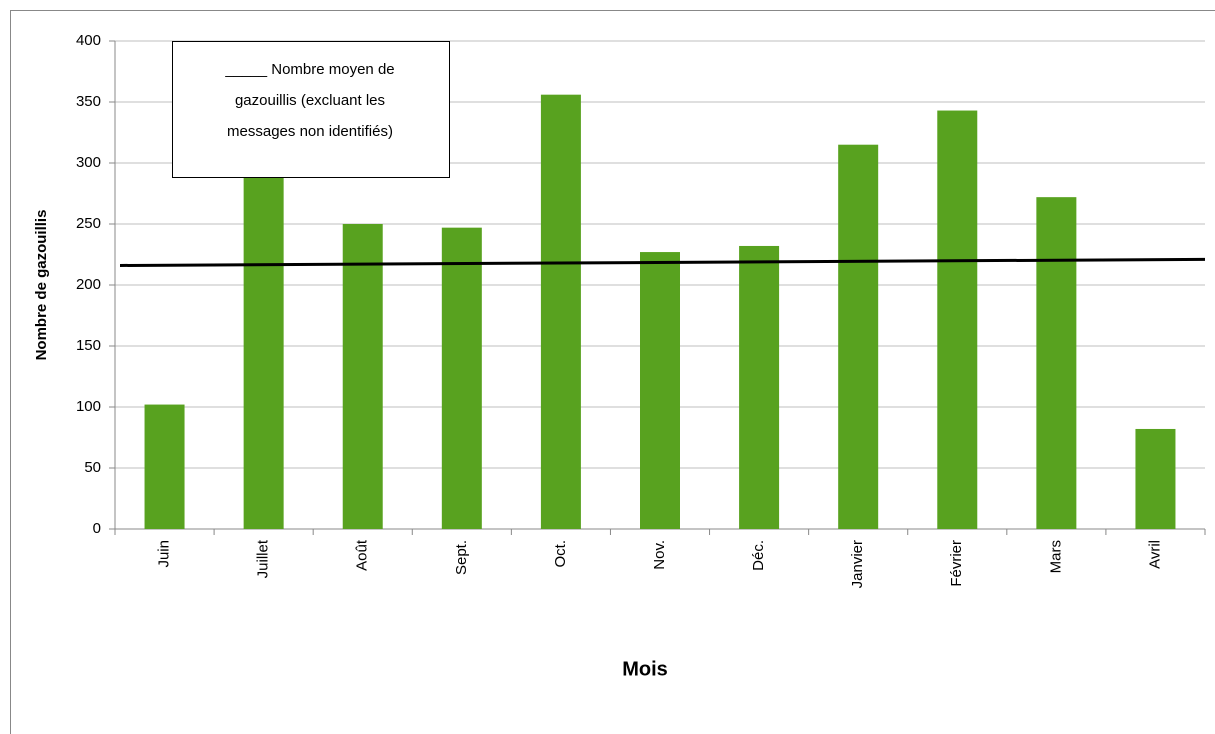 This screenshot has height=734, width=1215. What do you see at coordinates (461, 557) in the screenshot?
I see `x-tick-label: Sept.` at bounding box center [461, 557].